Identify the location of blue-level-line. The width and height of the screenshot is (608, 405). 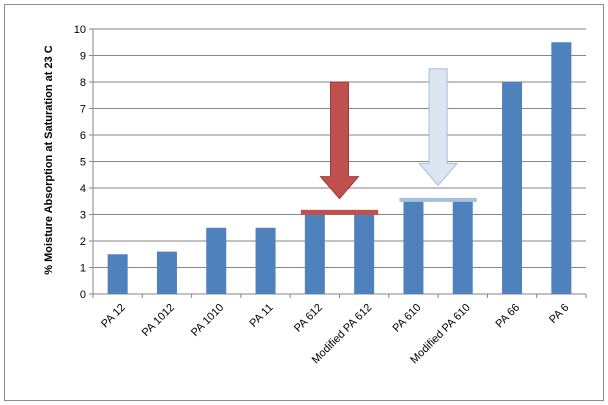
(438, 199).